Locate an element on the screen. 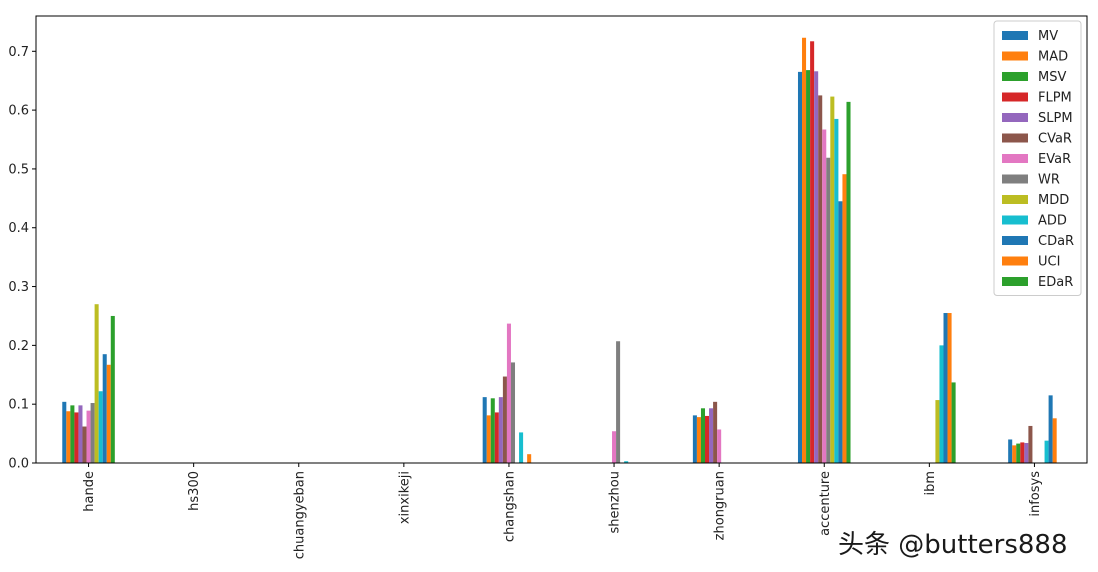 Image resolution: width=1098 pixels, height=572 pixels. x-tick-label-xinxikeji: xinxikeji is located at coordinates (404, 497).